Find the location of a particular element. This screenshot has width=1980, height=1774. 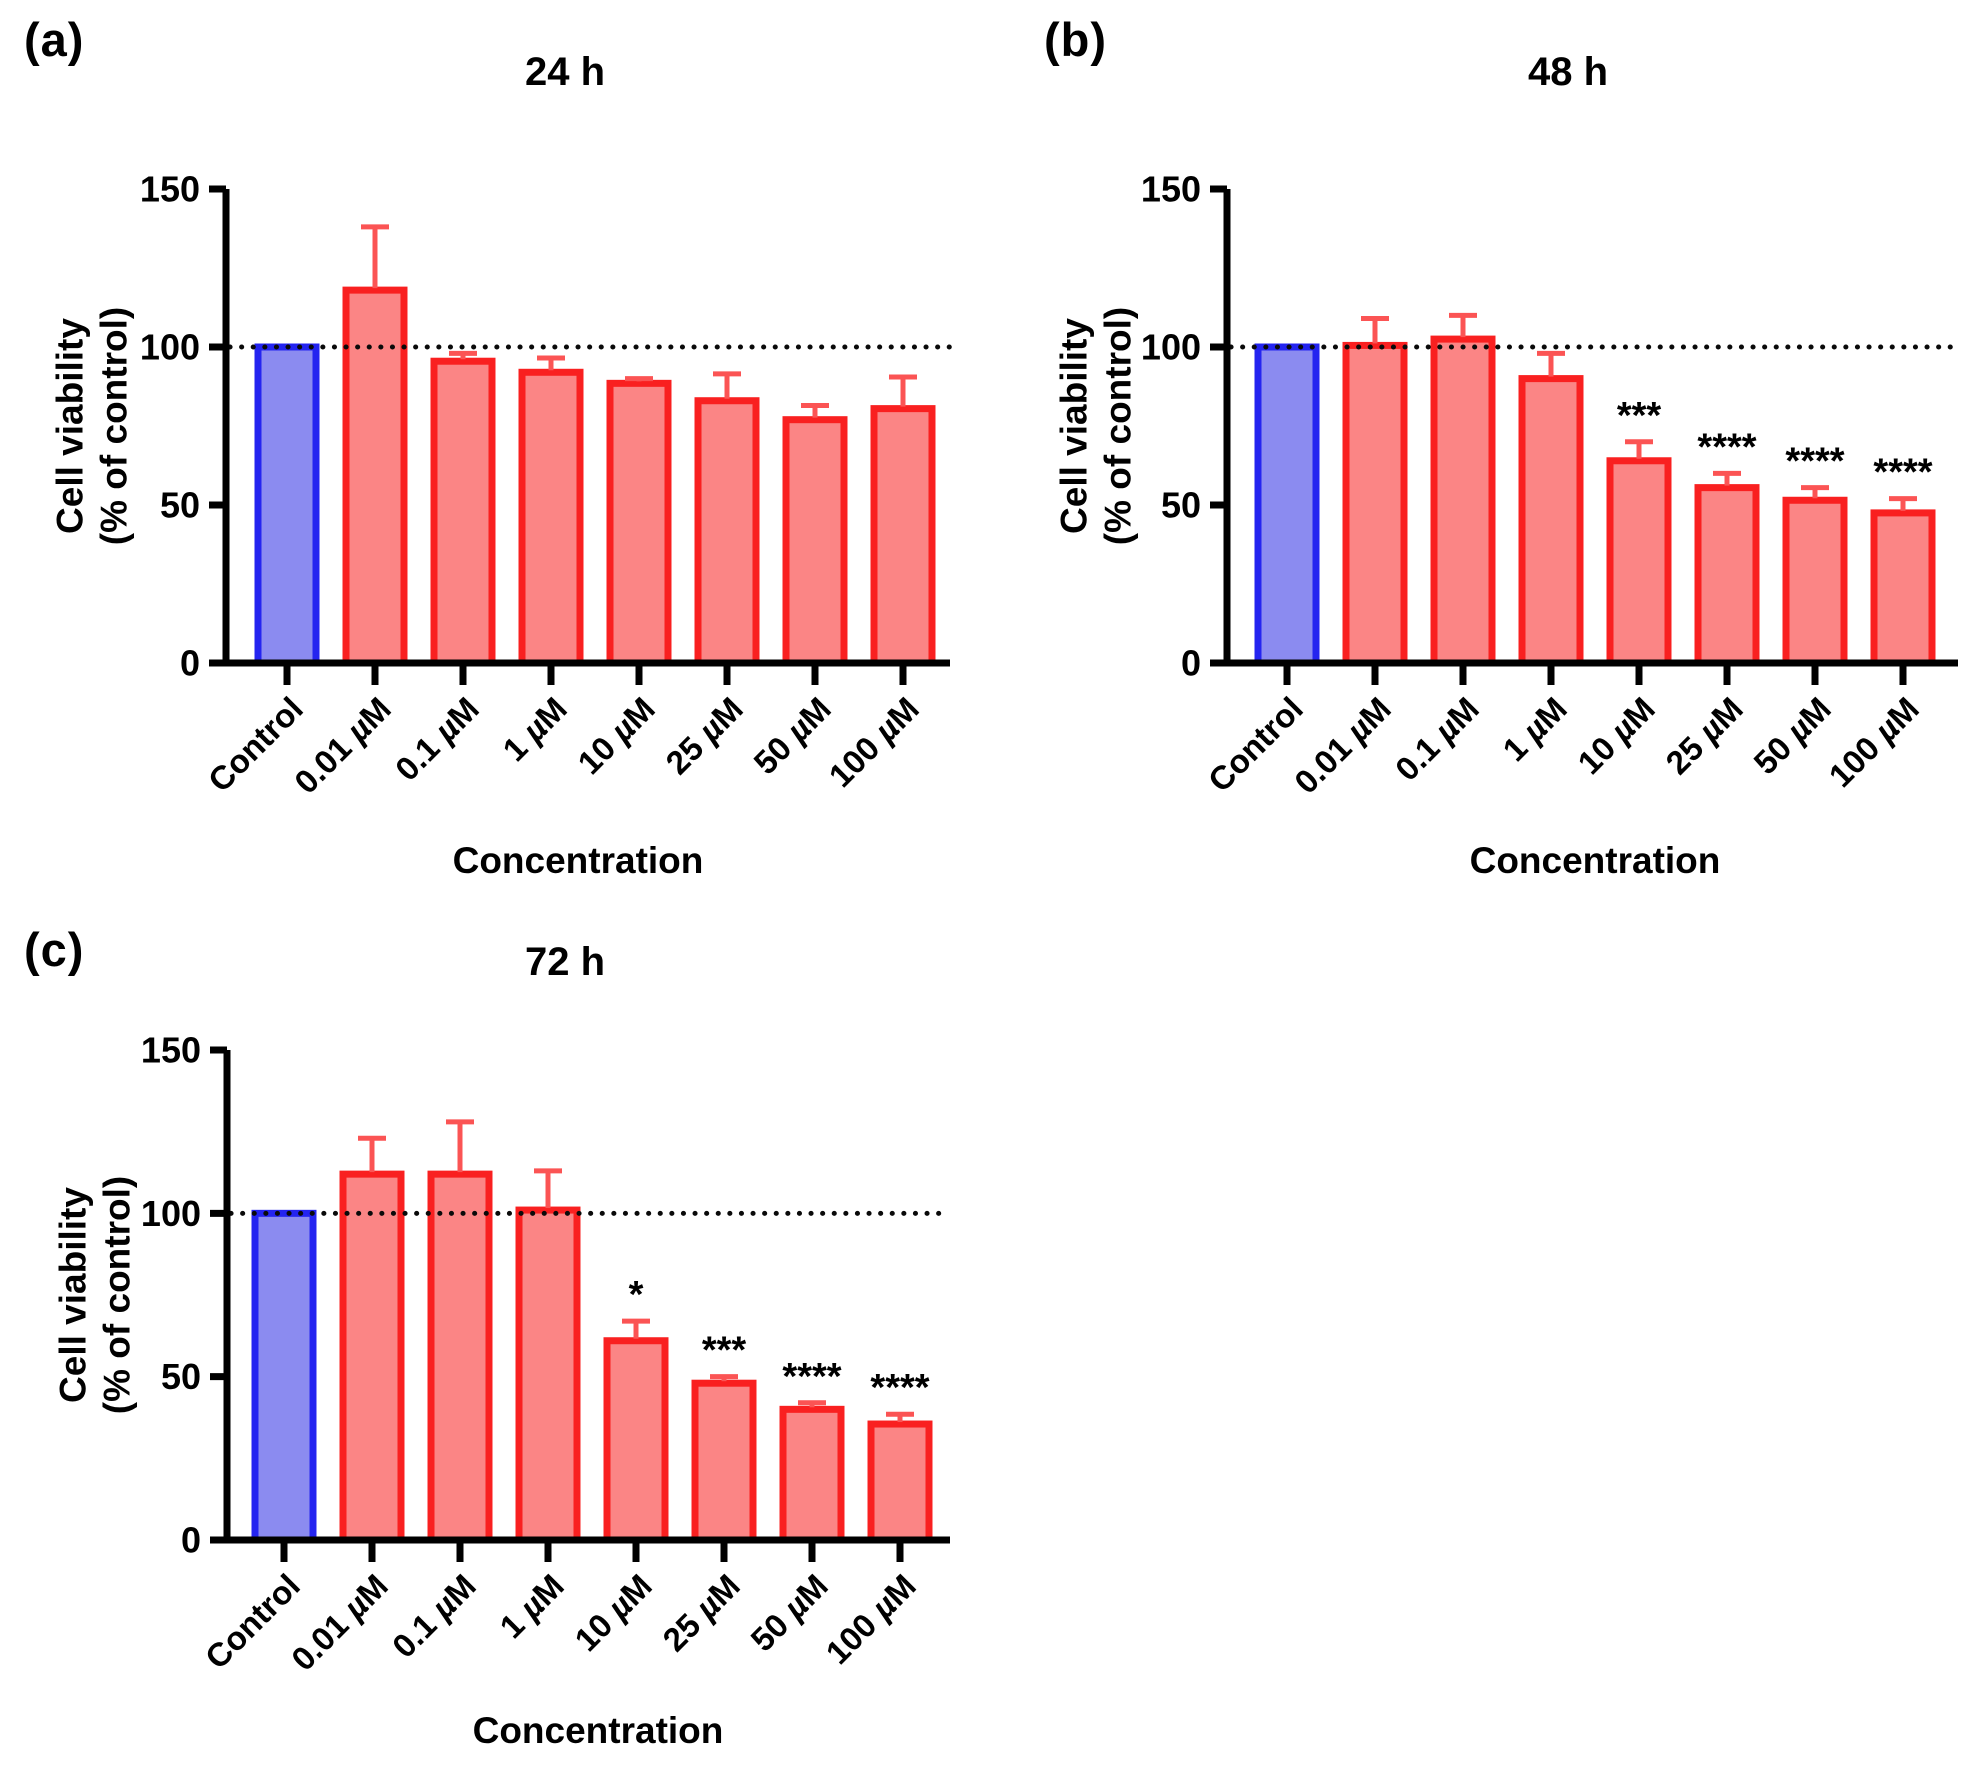

panel-a-label: (a) is located at coordinates (54, 39).